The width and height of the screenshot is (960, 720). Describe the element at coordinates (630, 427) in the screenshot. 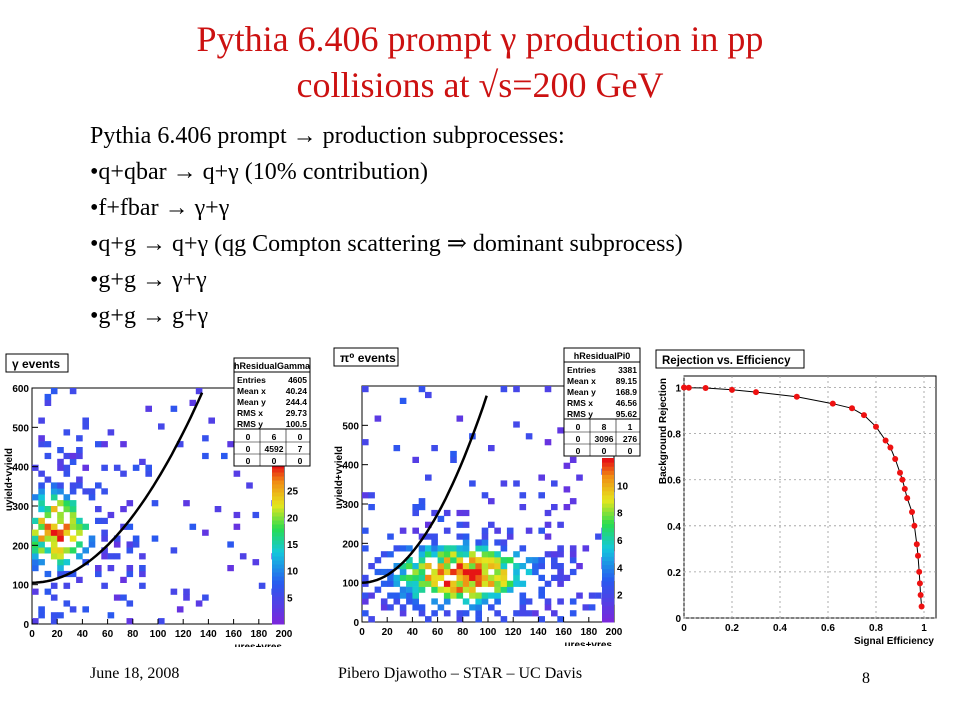

I see `stats-grid-cell: 1` at that location.